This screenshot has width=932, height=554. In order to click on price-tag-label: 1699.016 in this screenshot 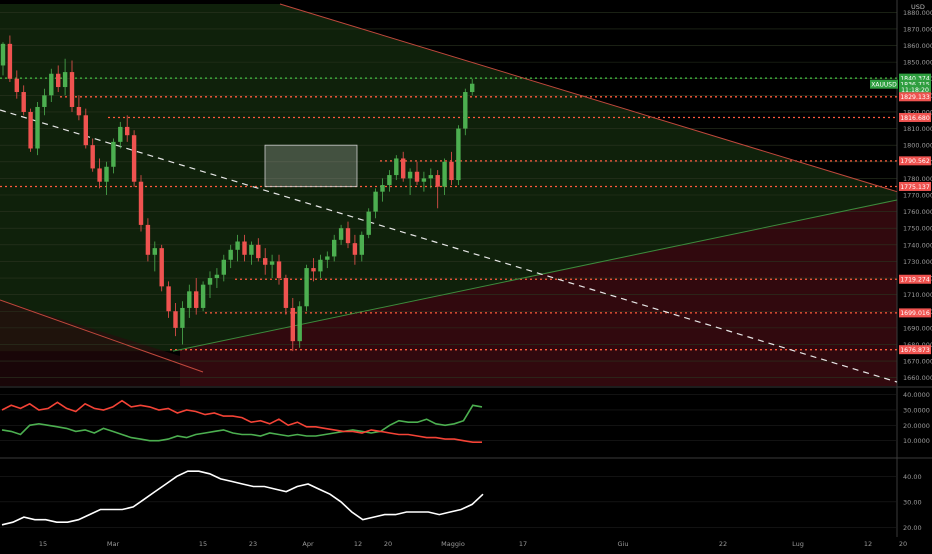, I will do `click(915, 313)`.